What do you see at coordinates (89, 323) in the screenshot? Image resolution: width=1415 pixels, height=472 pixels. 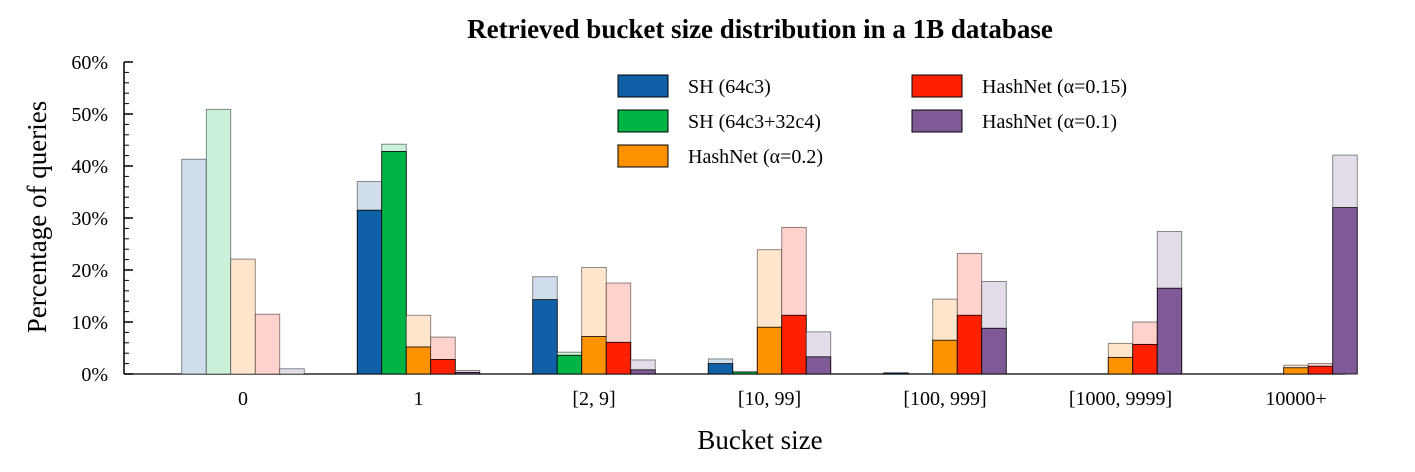 I see `y-tick-label: 10%` at bounding box center [89, 323].